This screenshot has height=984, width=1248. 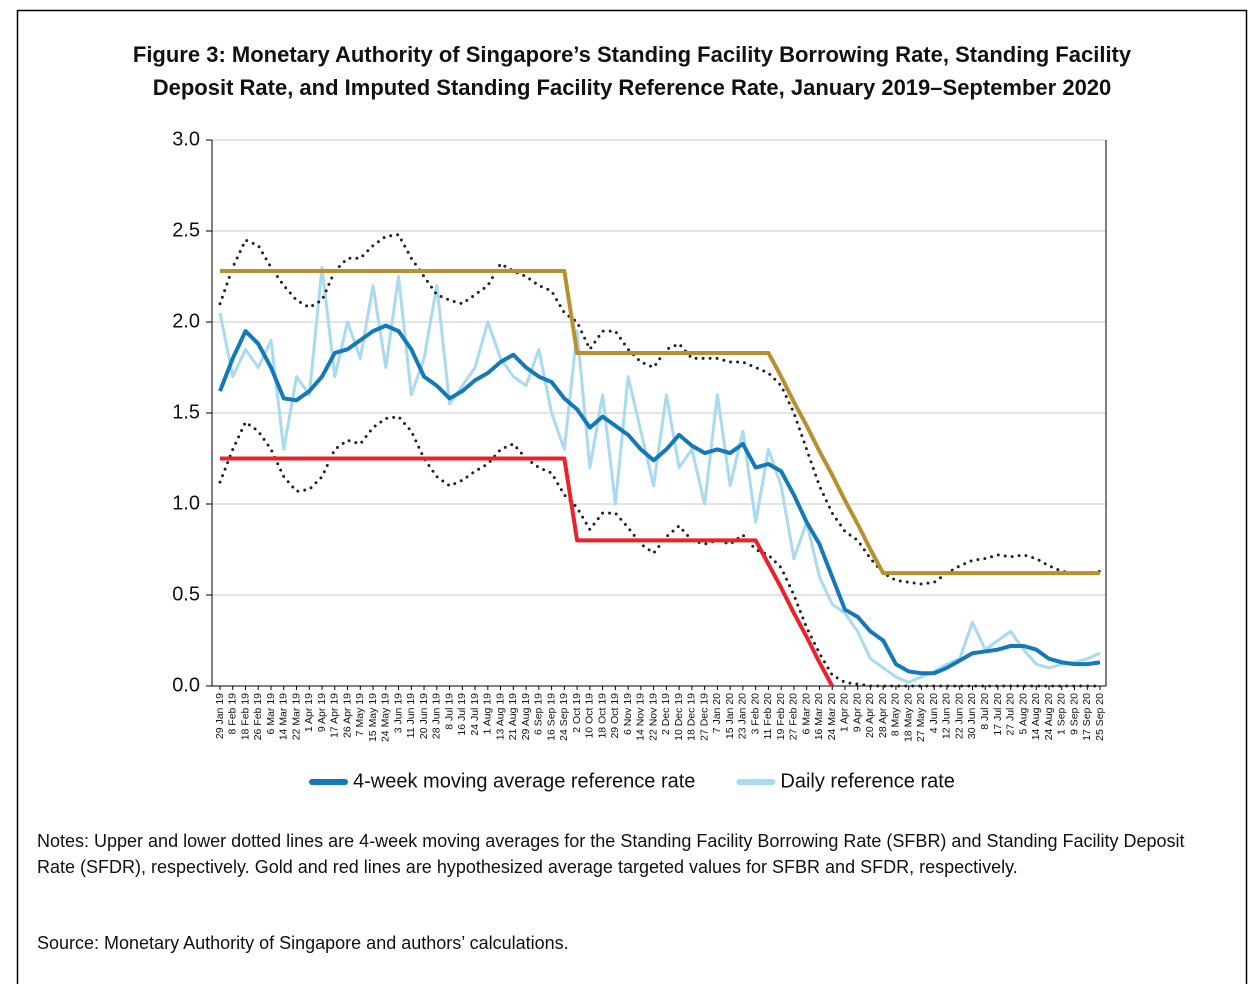 I want to click on x-tick-label: 19 Feb 20, so click(x=781, y=716).